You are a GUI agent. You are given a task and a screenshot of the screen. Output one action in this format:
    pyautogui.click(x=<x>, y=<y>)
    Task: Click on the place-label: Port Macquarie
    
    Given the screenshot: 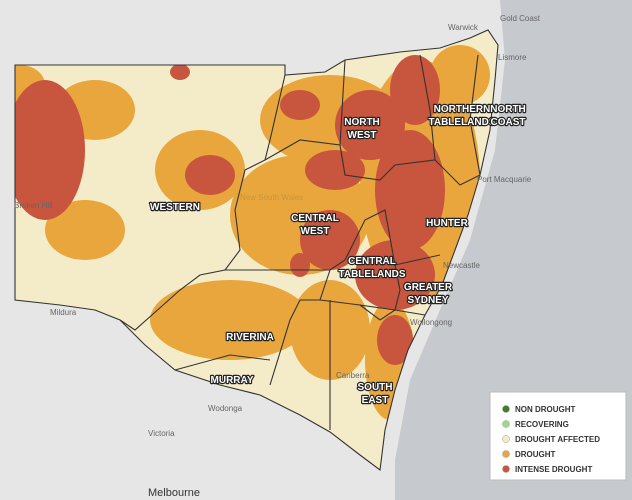 What is the action you would take?
    pyautogui.click(x=504, y=179)
    